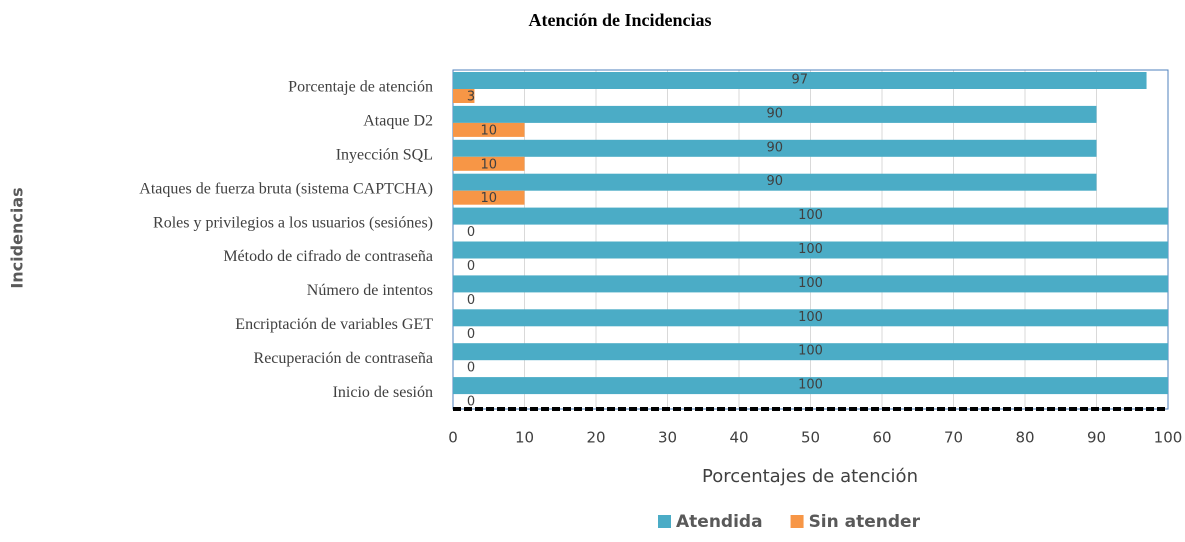 The width and height of the screenshot is (1185, 542). Describe the element at coordinates (1024, 438) in the screenshot. I see `x-tick-label: 80` at that location.